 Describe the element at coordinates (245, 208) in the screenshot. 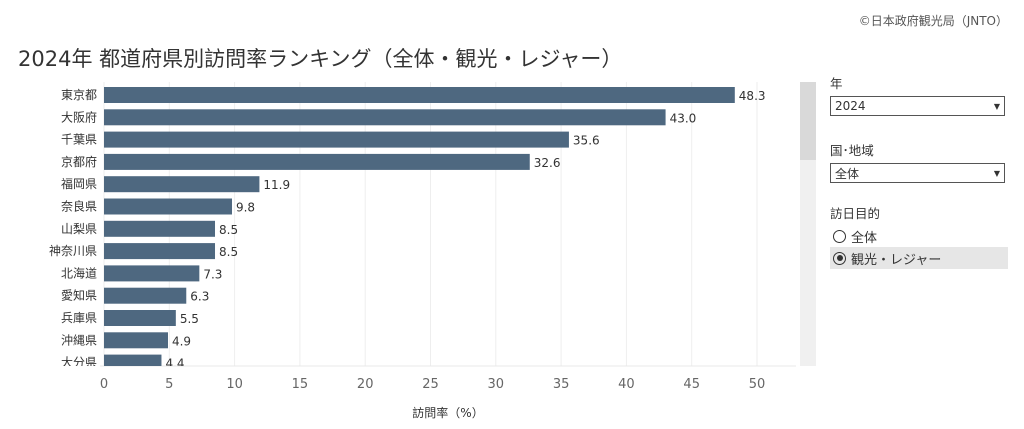

I see `data-label: 9.8` at that location.